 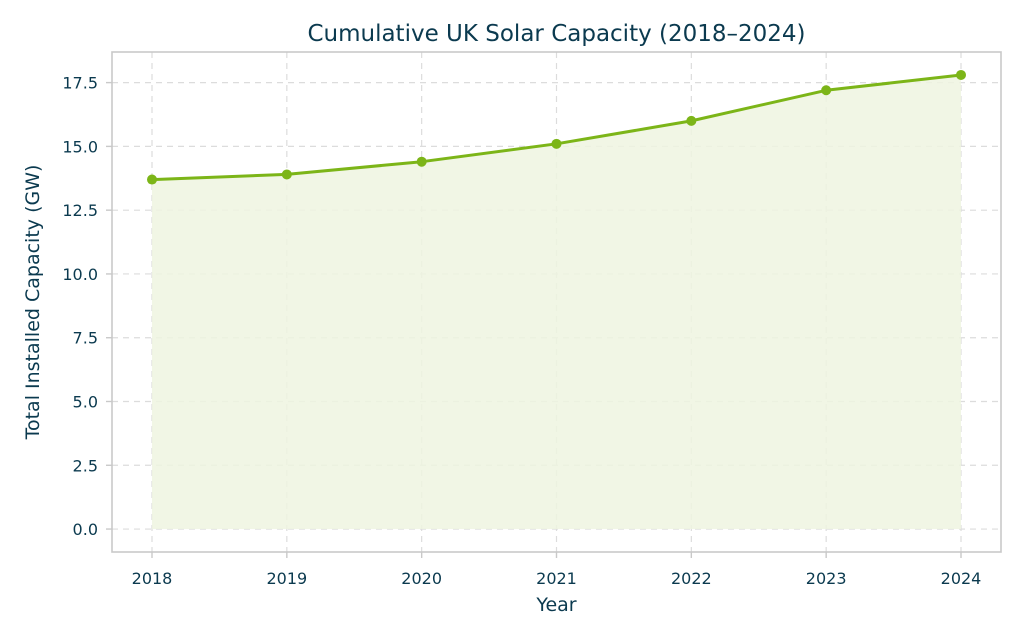 What do you see at coordinates (556, 127) in the screenshot?
I see `data-points` at bounding box center [556, 127].